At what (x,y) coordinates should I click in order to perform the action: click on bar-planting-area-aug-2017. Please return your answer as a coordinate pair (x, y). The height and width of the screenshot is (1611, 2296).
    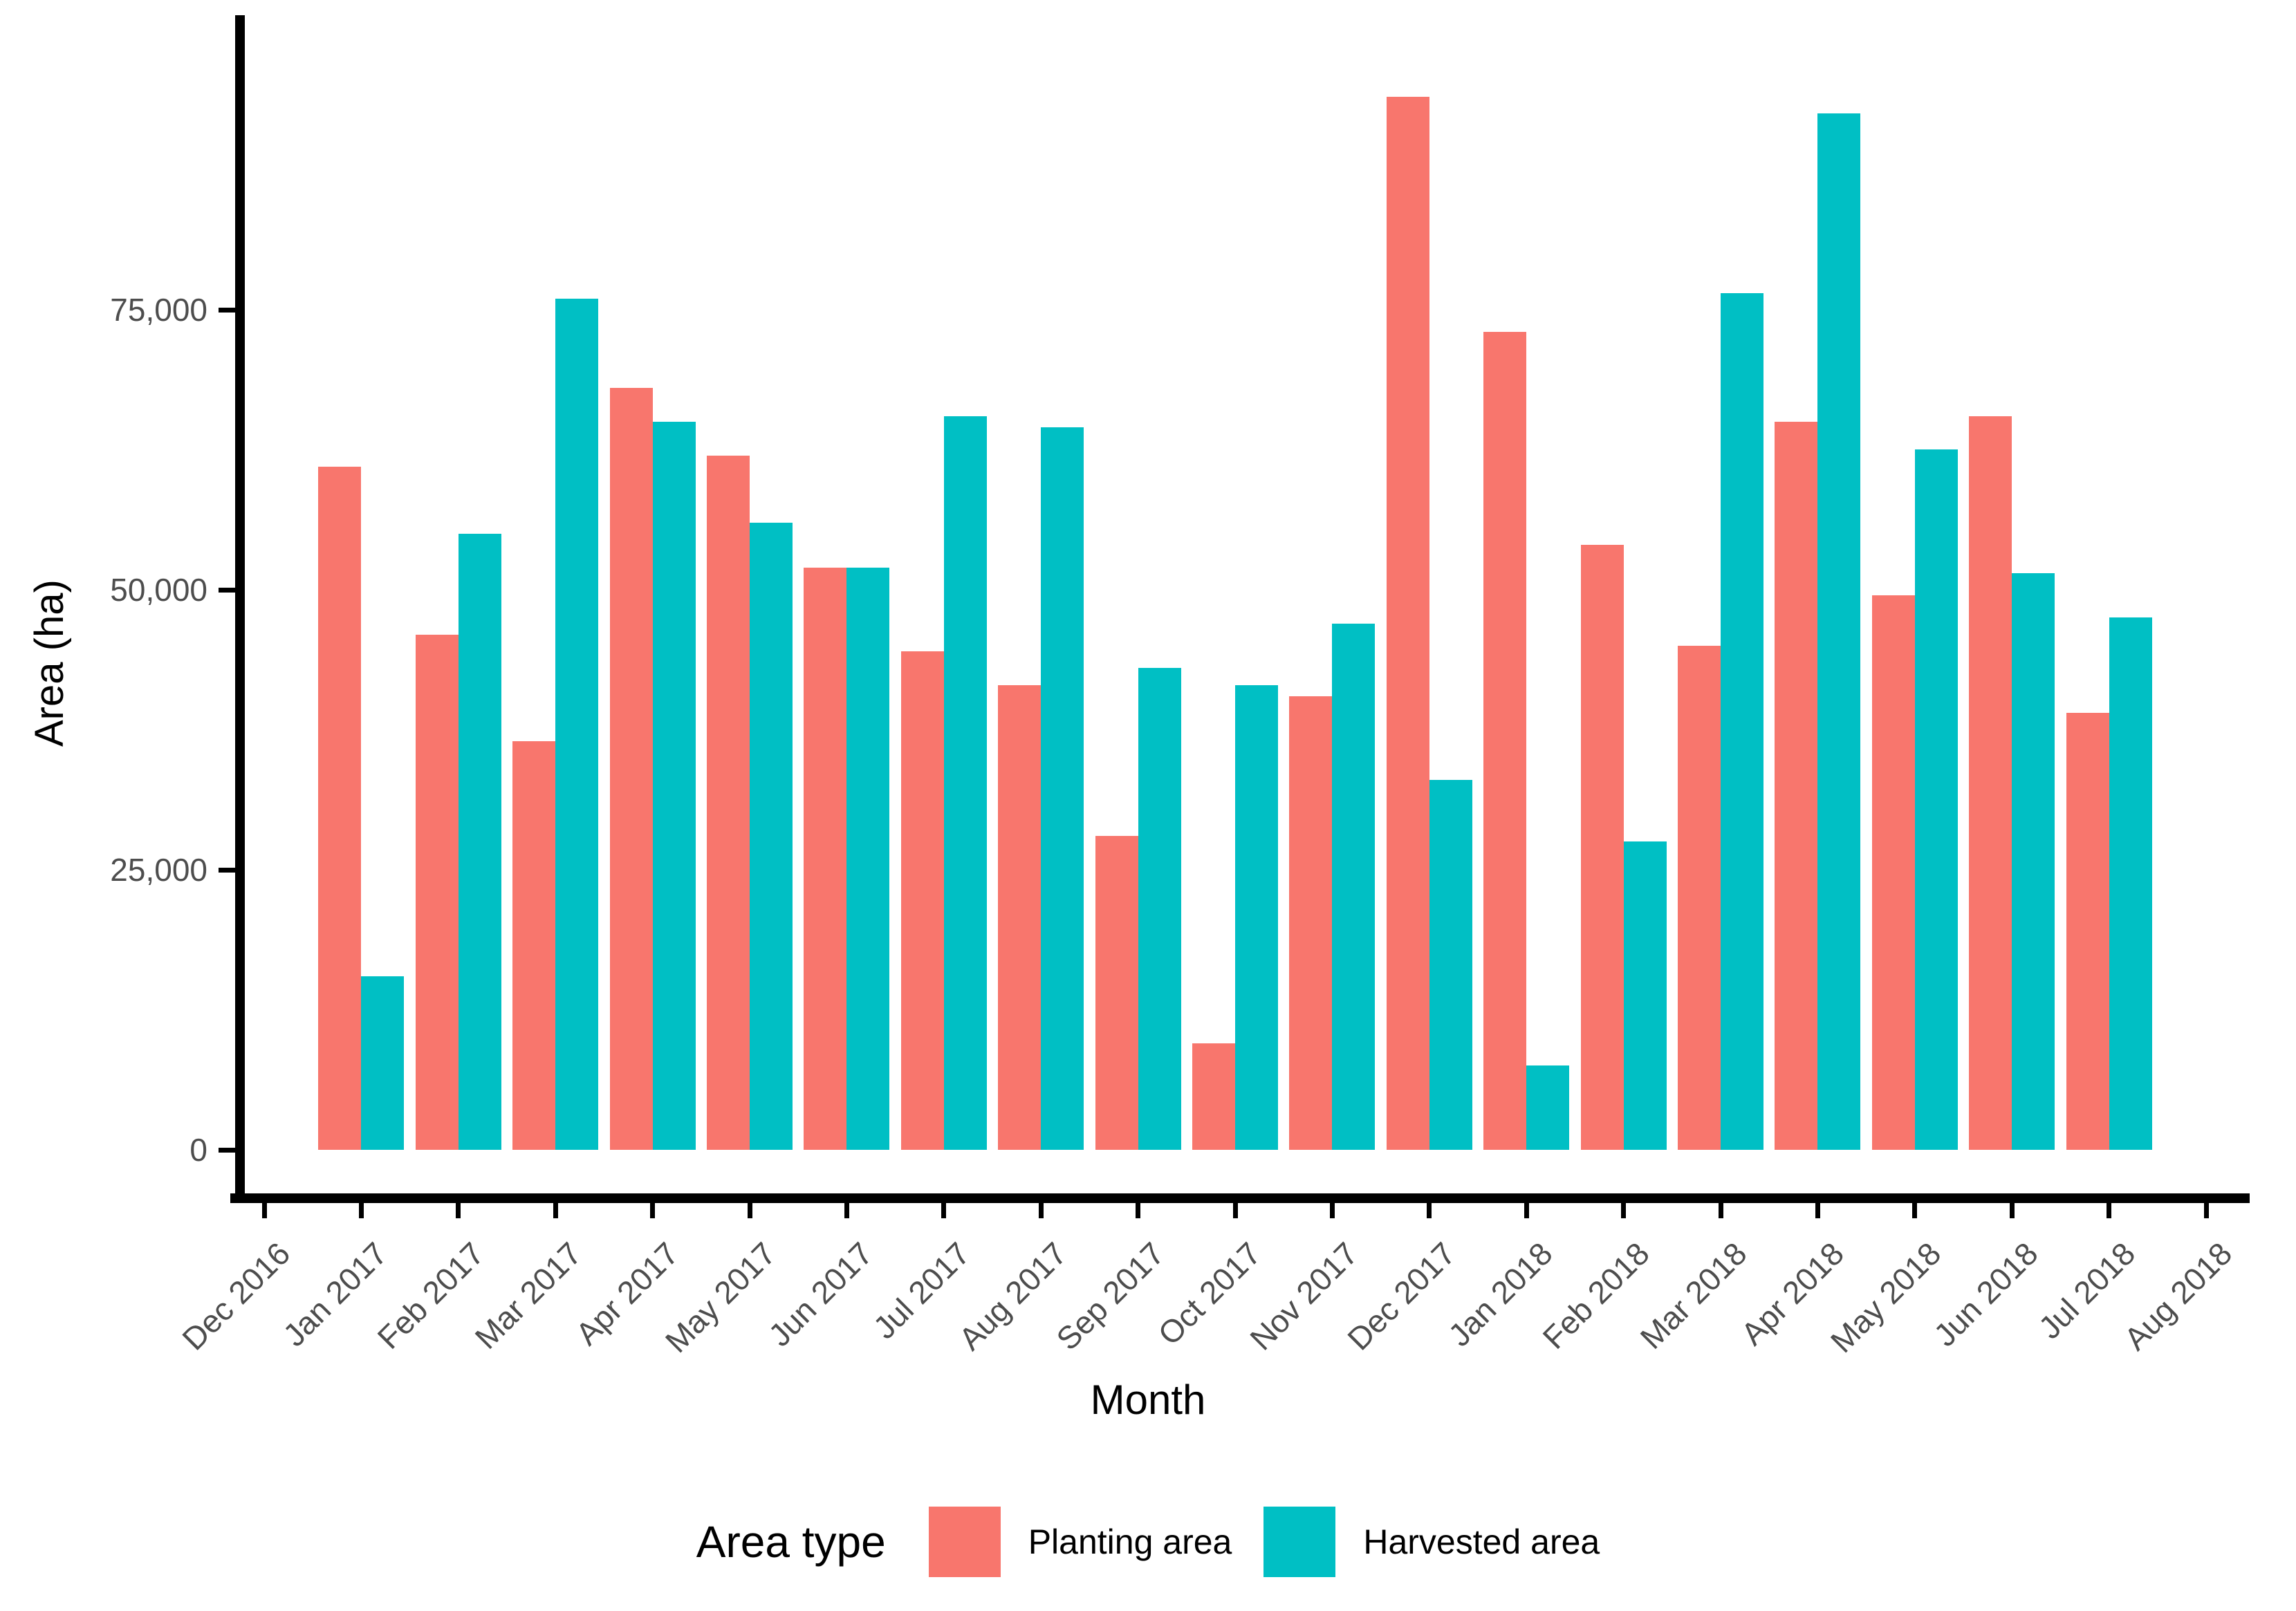
    Looking at the image, I should click on (1020, 917).